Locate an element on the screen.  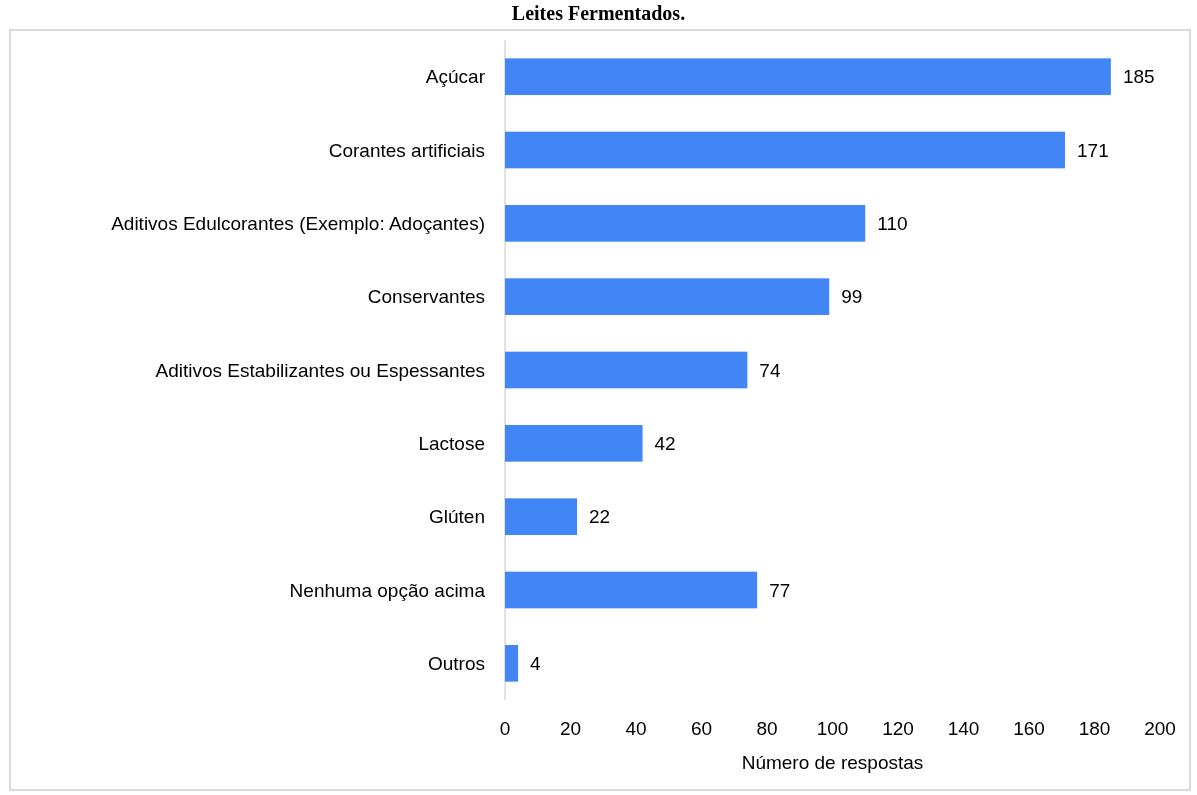
x-tick-label: 180 is located at coordinates (1094, 728).